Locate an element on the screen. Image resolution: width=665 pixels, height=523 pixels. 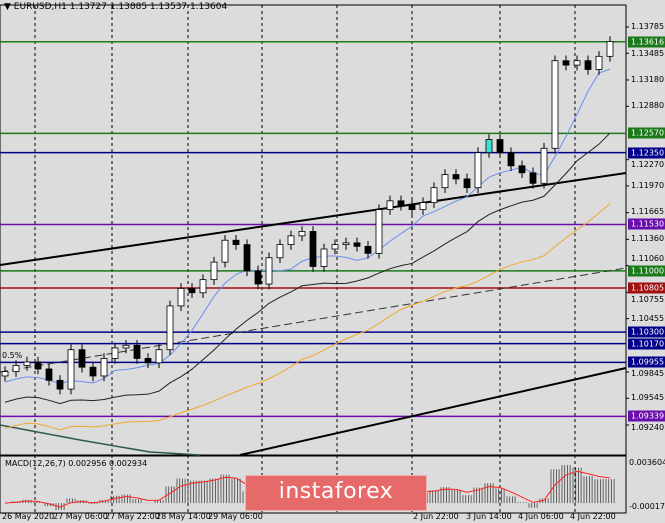
time-tick: 29 May 06:00 is located at coordinates (235, 516).